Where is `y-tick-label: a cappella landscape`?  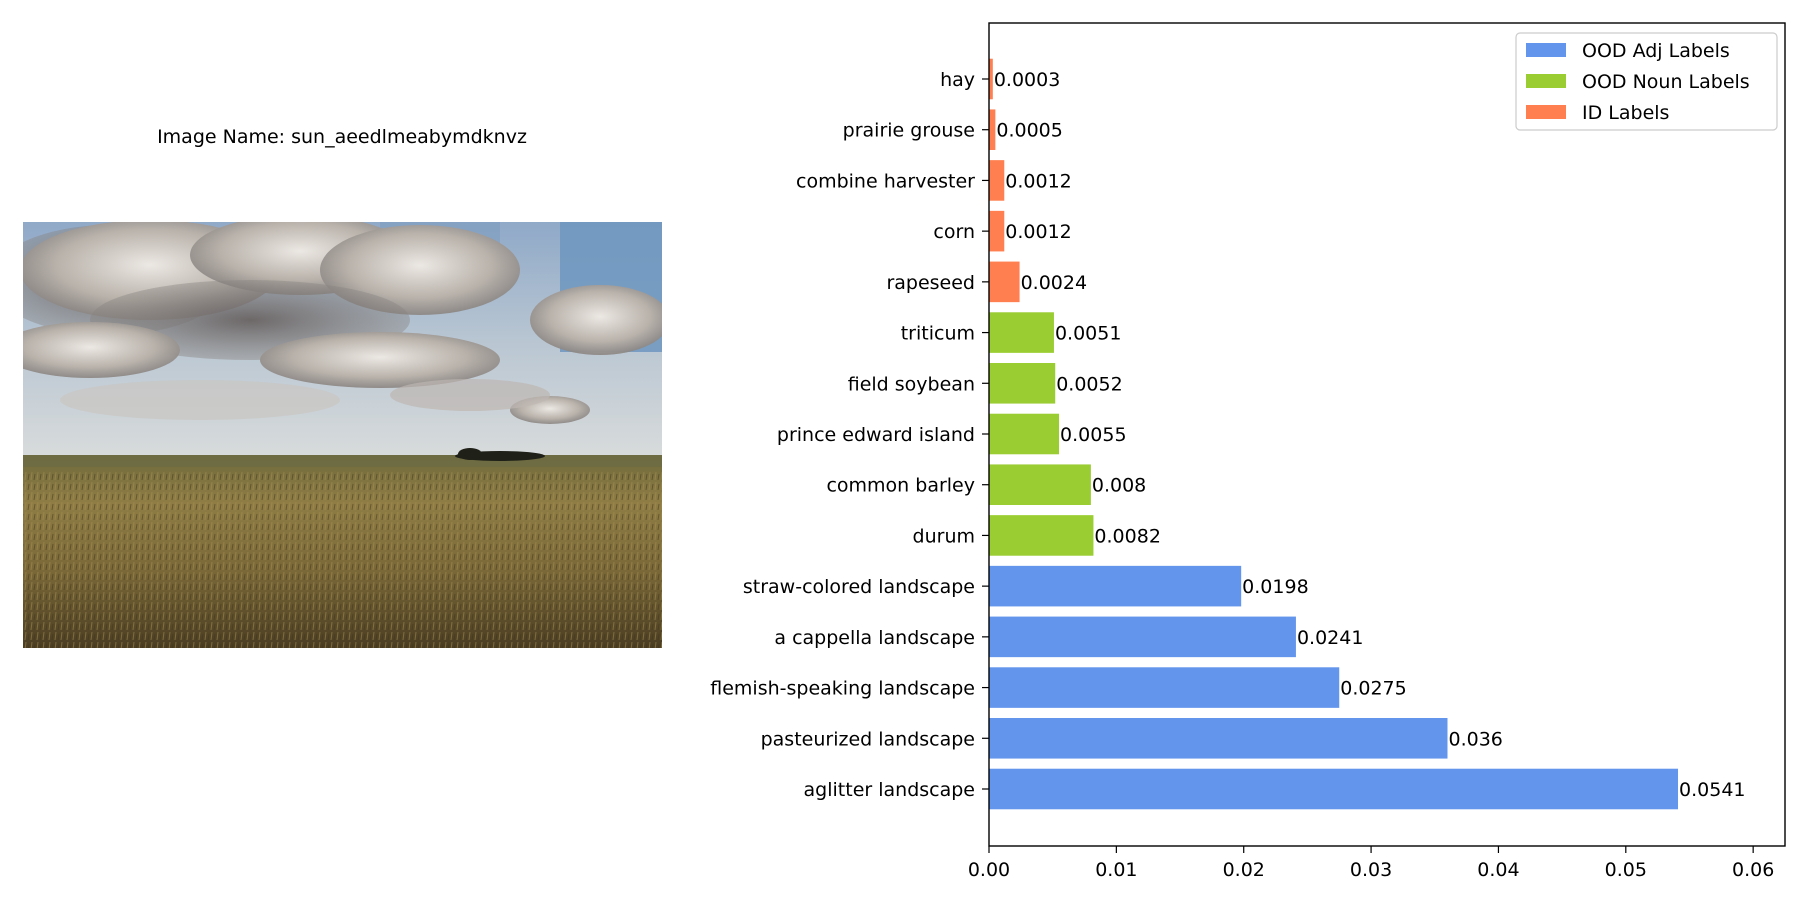 y-tick-label: a cappella landscape is located at coordinates (874, 638).